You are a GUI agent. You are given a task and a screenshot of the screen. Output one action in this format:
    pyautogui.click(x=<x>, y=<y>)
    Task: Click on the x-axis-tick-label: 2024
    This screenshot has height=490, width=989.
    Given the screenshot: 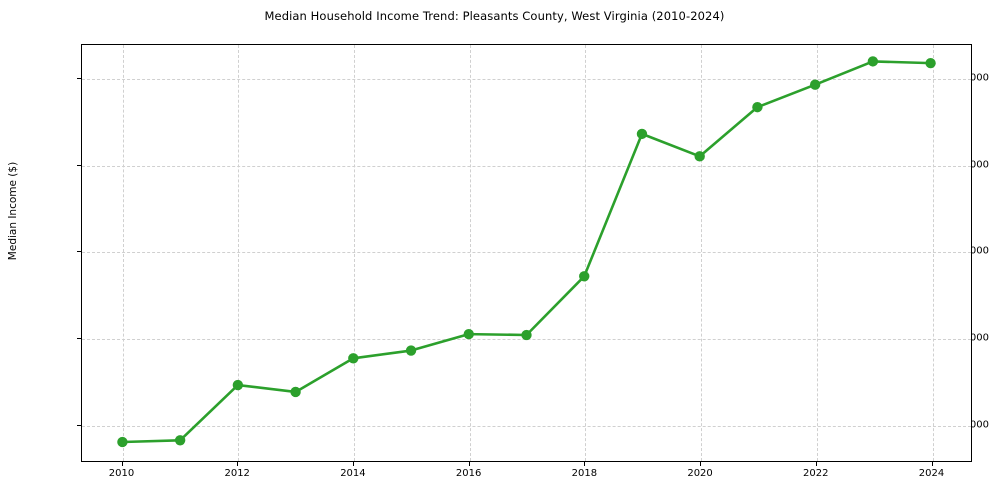 What is the action you would take?
    pyautogui.click(x=931, y=473)
    